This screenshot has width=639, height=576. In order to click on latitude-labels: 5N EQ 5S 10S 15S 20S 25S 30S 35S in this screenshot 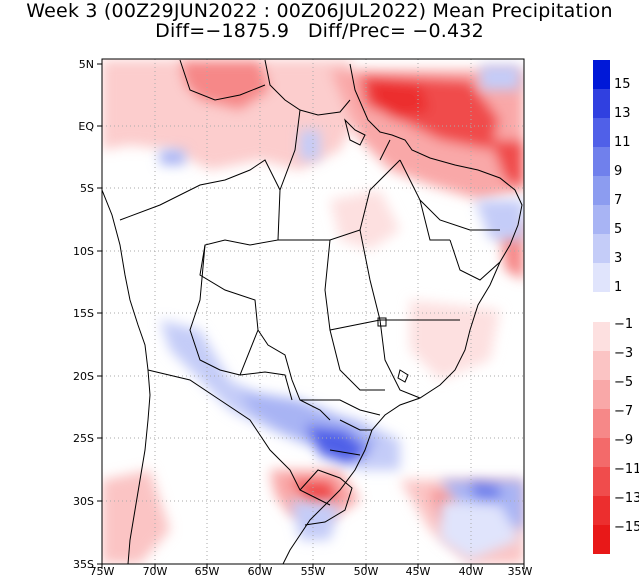, I will do `click(83, 314)`.